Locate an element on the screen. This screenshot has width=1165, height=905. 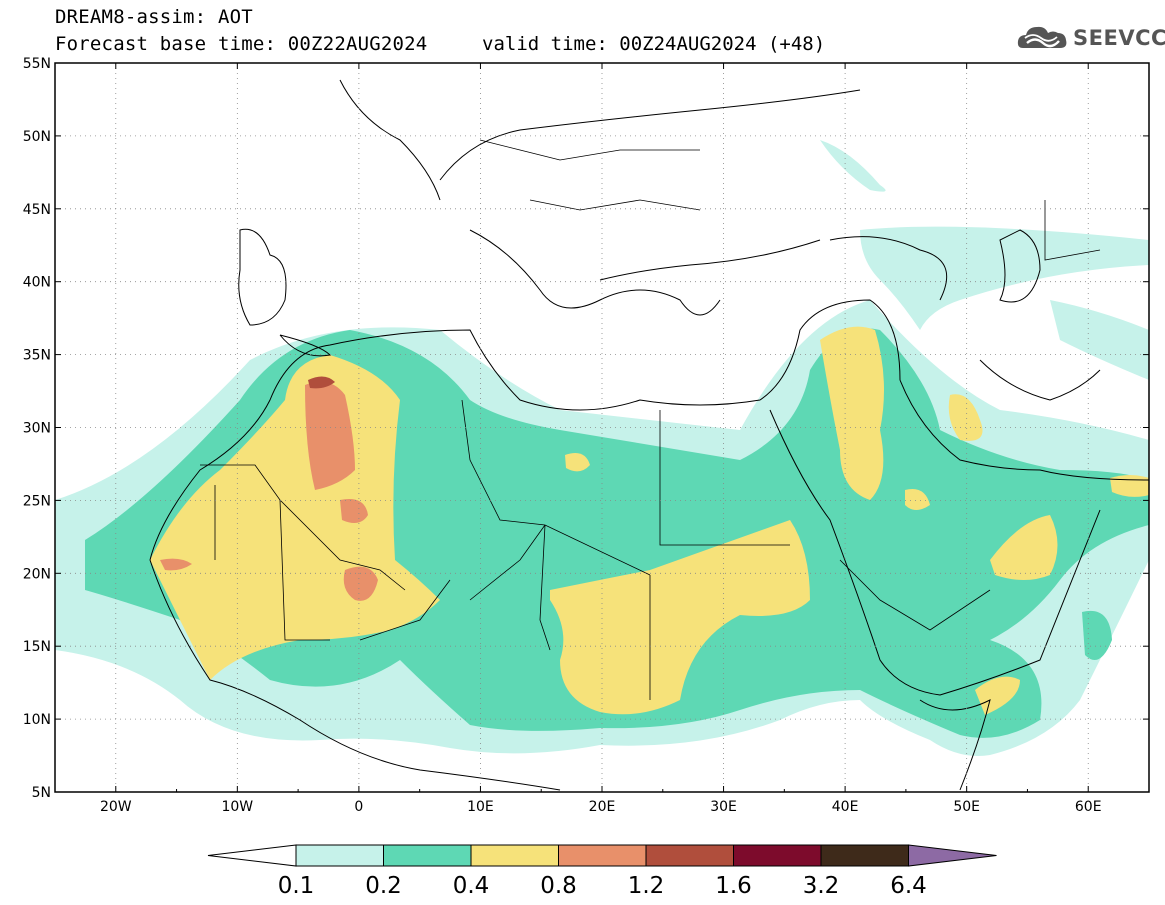
lon-tick-label: 30E is located at coordinates (723, 807).